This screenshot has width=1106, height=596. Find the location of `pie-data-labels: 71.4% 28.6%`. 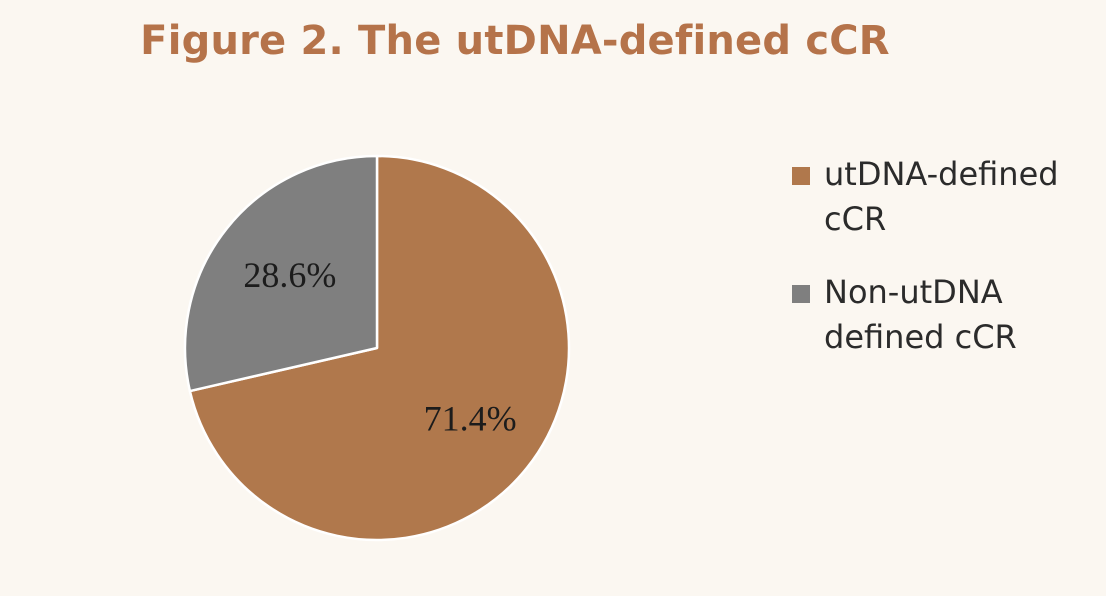

pie-data-labels: 71.4% 28.6% is located at coordinates (379, 346).